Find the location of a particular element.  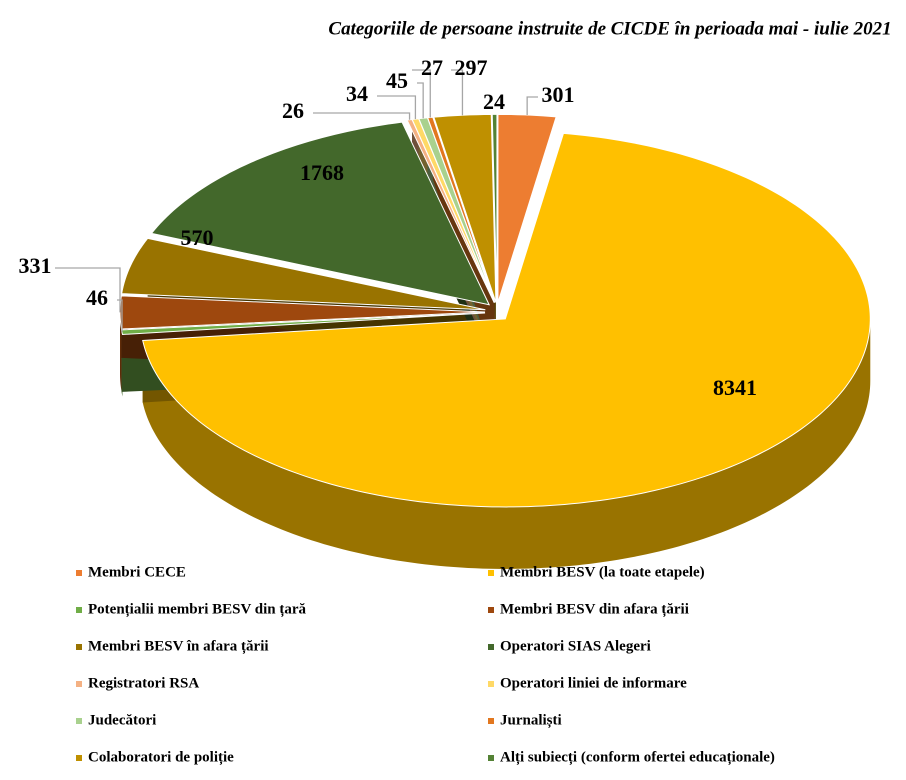

data-label: 331 is located at coordinates (35, 265).